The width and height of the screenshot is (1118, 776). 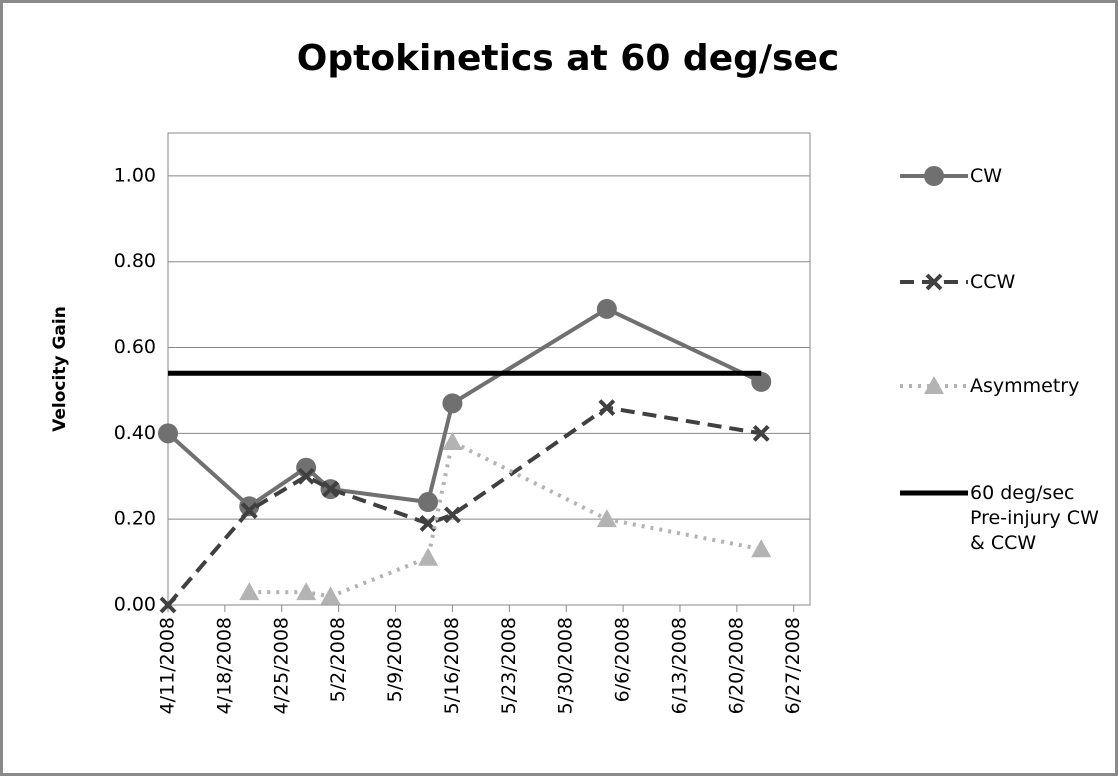 What do you see at coordinates (623, 659) in the screenshot?
I see `x-tick-label: 6/6/2008` at bounding box center [623, 659].